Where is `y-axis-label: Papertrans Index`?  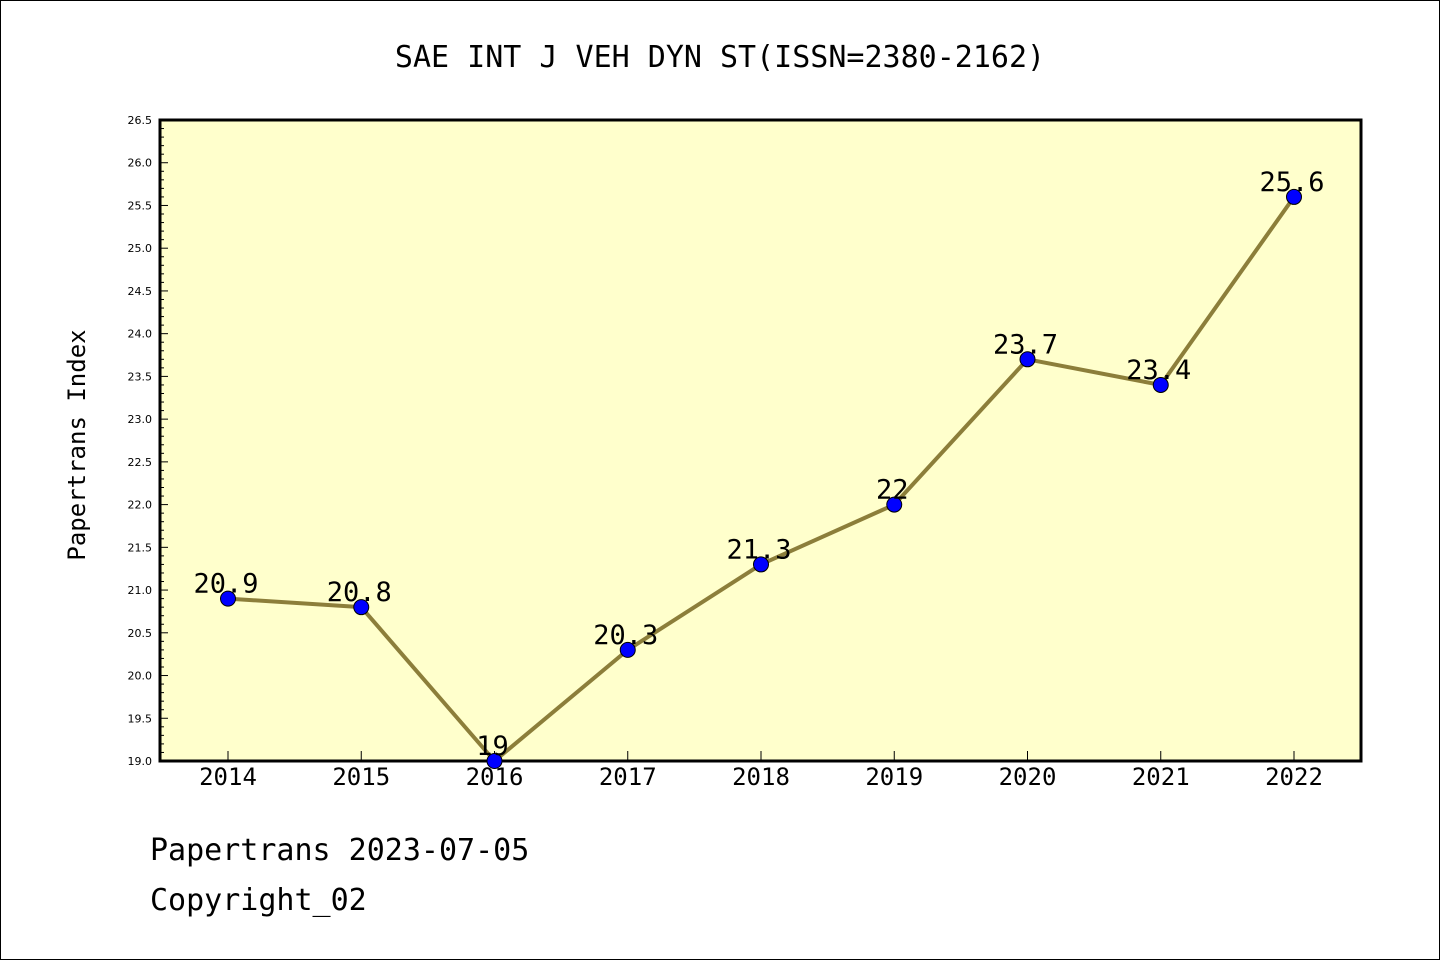
y-axis-label: Papertrans Index is located at coordinates (77, 444).